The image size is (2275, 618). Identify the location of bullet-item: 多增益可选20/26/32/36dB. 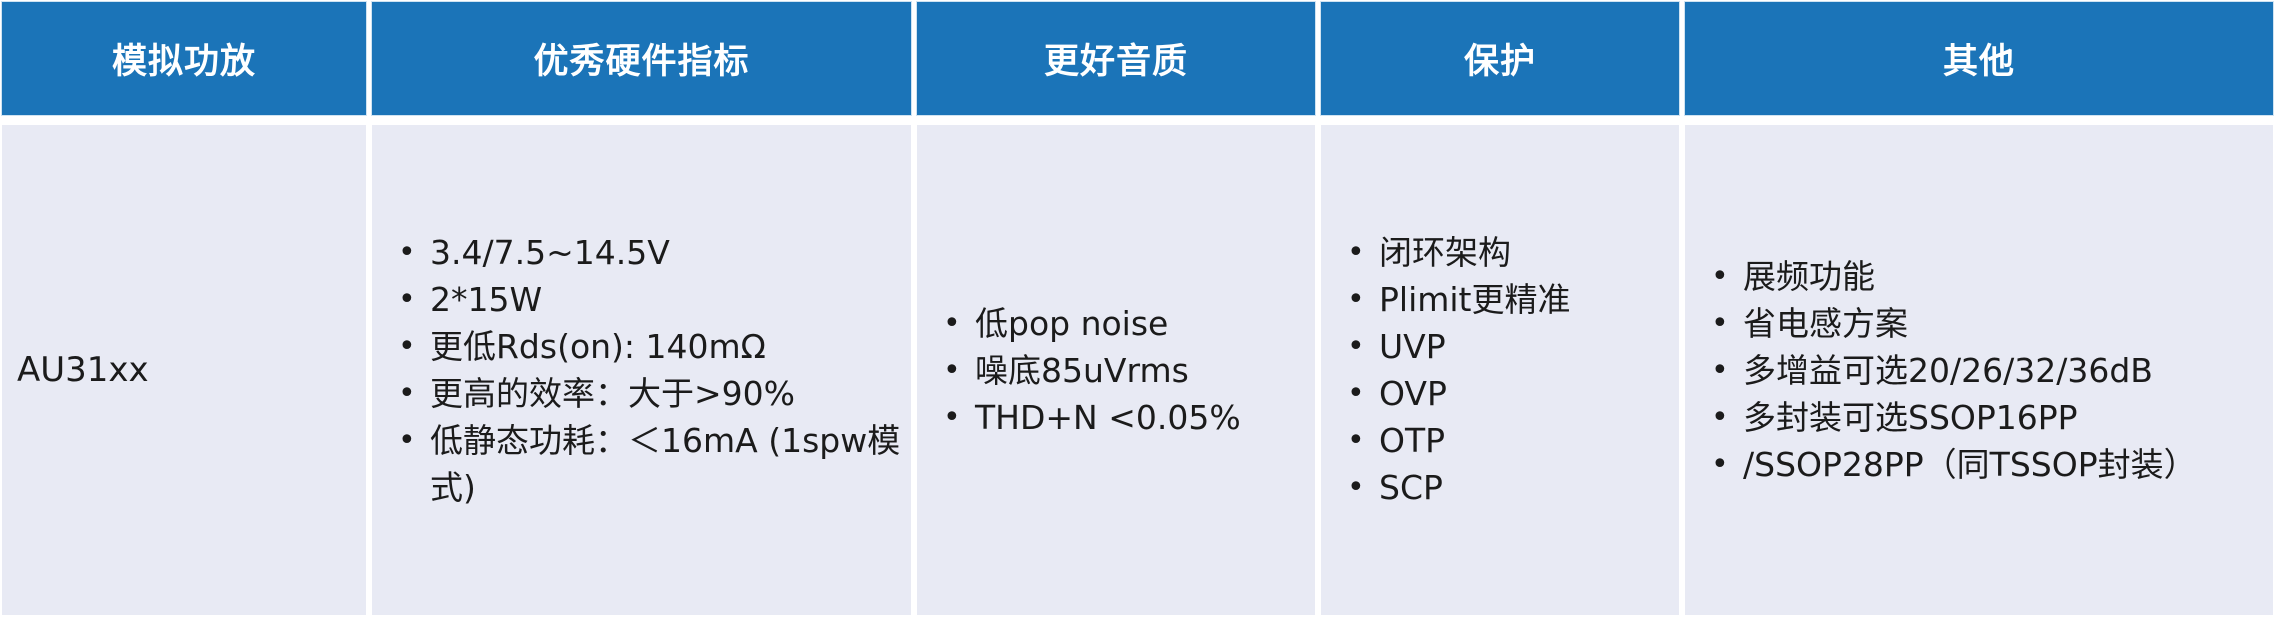
(1952, 370).